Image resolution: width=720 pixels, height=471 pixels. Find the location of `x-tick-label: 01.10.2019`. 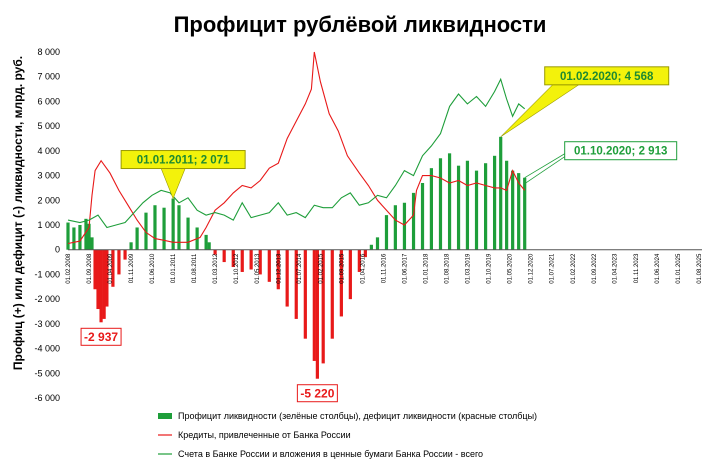

x-tick-label: 01.10.2019 is located at coordinates (490, 268).